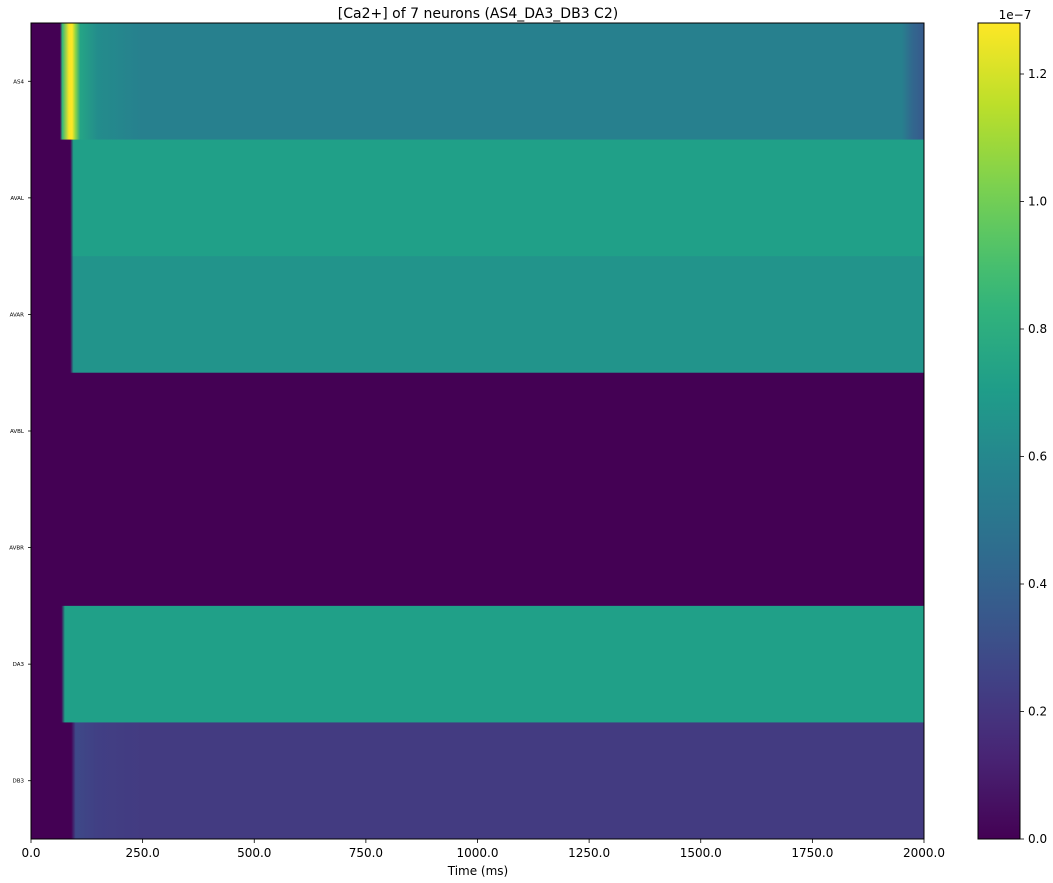 The height and width of the screenshot is (883, 1053). What do you see at coordinates (812, 853) in the screenshot?
I see `x-tick-label: 1750.0` at bounding box center [812, 853].